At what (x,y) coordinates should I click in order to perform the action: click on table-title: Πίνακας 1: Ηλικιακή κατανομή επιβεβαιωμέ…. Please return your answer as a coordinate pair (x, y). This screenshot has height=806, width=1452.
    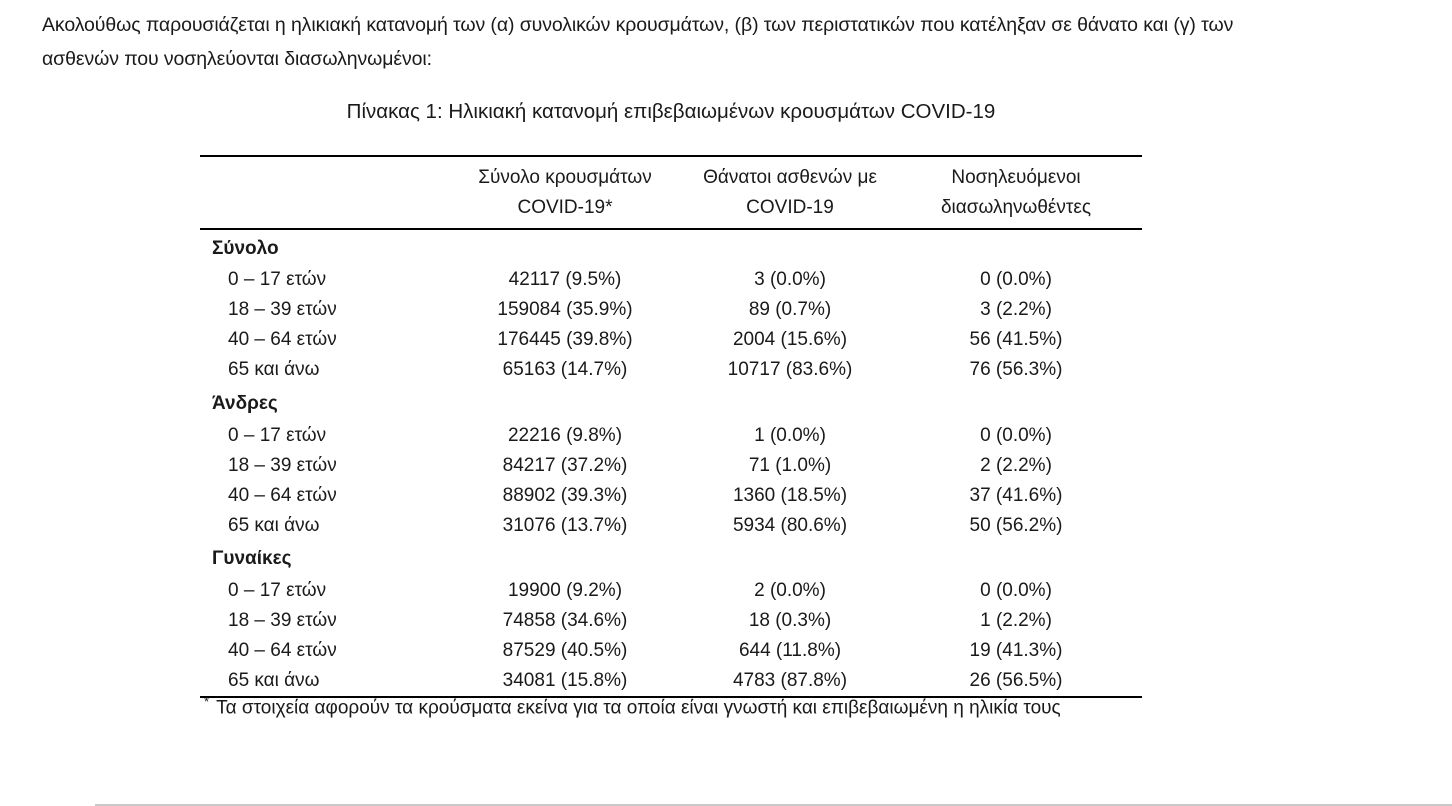
    Looking at the image, I should click on (671, 111).